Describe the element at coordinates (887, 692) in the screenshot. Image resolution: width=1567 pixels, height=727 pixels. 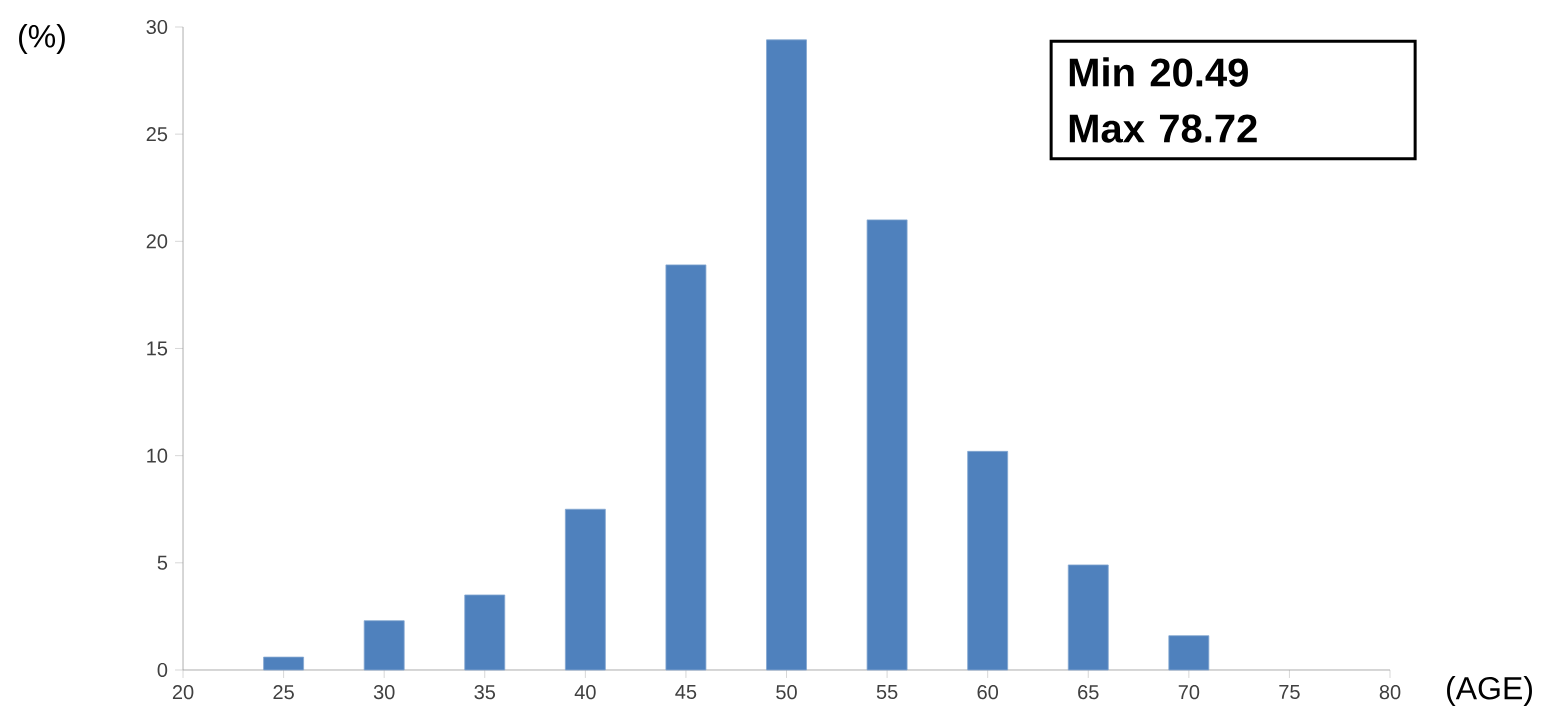
I see `x-tick-label: 55` at that location.